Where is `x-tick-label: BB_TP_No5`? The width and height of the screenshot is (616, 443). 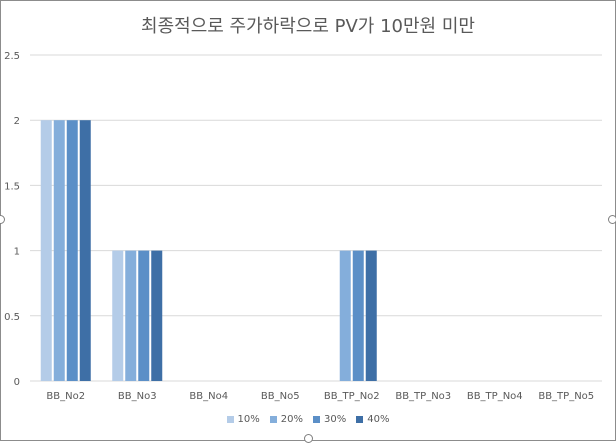
x-tick-label: BB_TP_No5 is located at coordinates (566, 396).